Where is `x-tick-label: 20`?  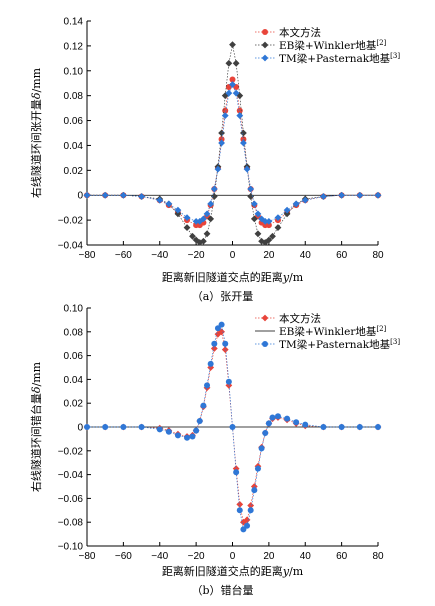
x-tick-label: 20 is located at coordinates (269, 255).